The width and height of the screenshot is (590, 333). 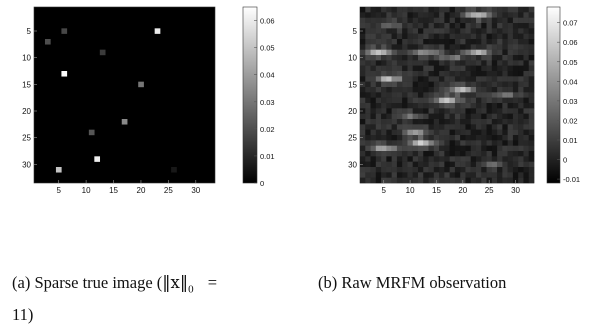 What do you see at coordinates (436, 190) in the screenshot?
I see `x-tick-label: 15` at bounding box center [436, 190].